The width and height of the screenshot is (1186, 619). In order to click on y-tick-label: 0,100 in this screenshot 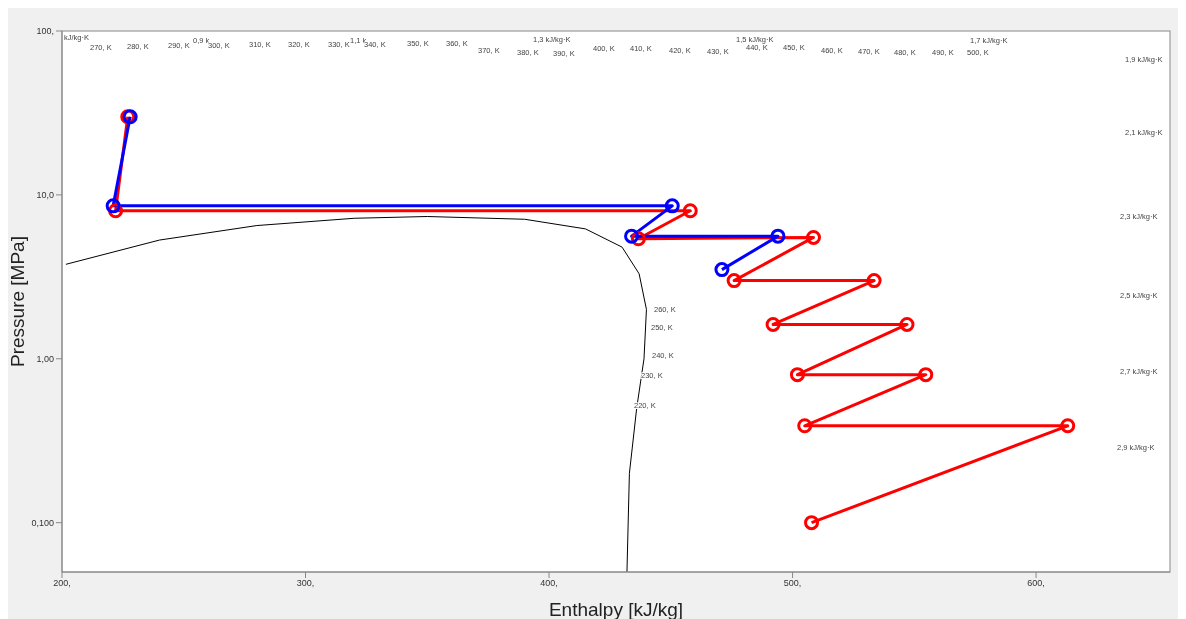, I will do `click(42, 522)`.